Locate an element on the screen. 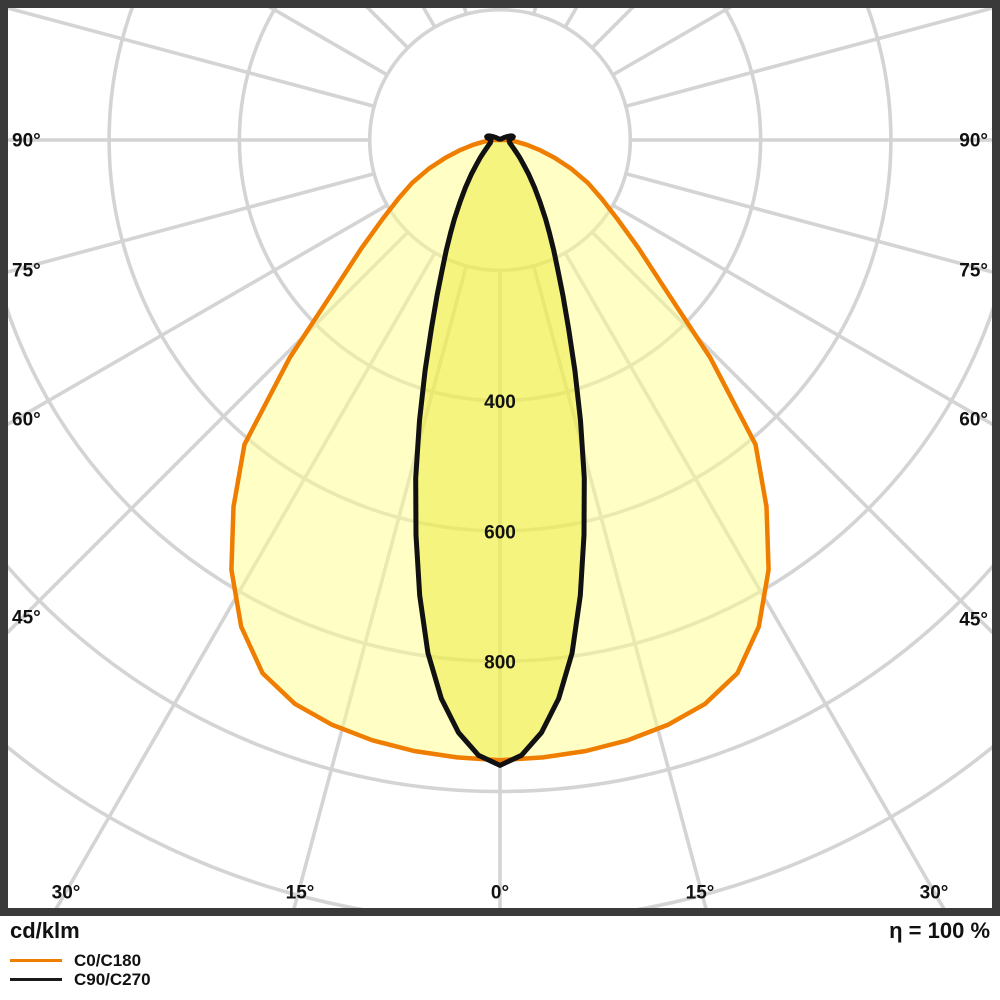 Image resolution: width=1000 pixels, height=1000 pixels. angle-label-11: 15° is located at coordinates (700, 893).